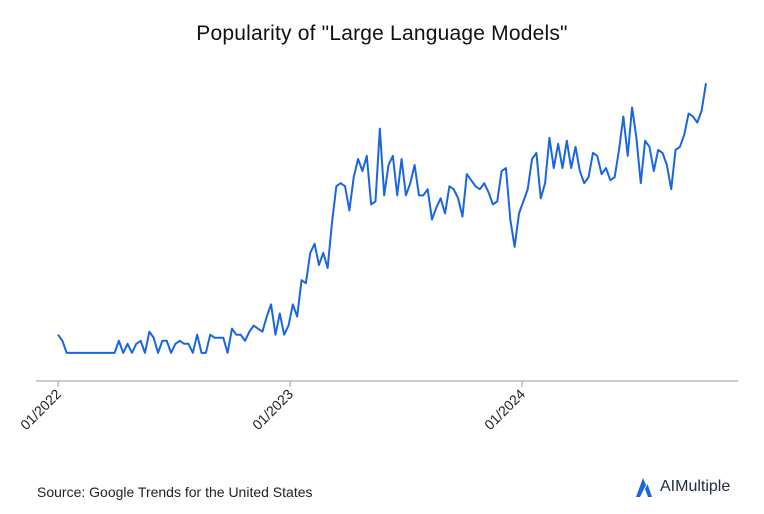 Image resolution: width=764 pixels, height=514 pixels. Describe the element at coordinates (40, 409) in the screenshot. I see `x-tick-label: 01/2022` at that location.